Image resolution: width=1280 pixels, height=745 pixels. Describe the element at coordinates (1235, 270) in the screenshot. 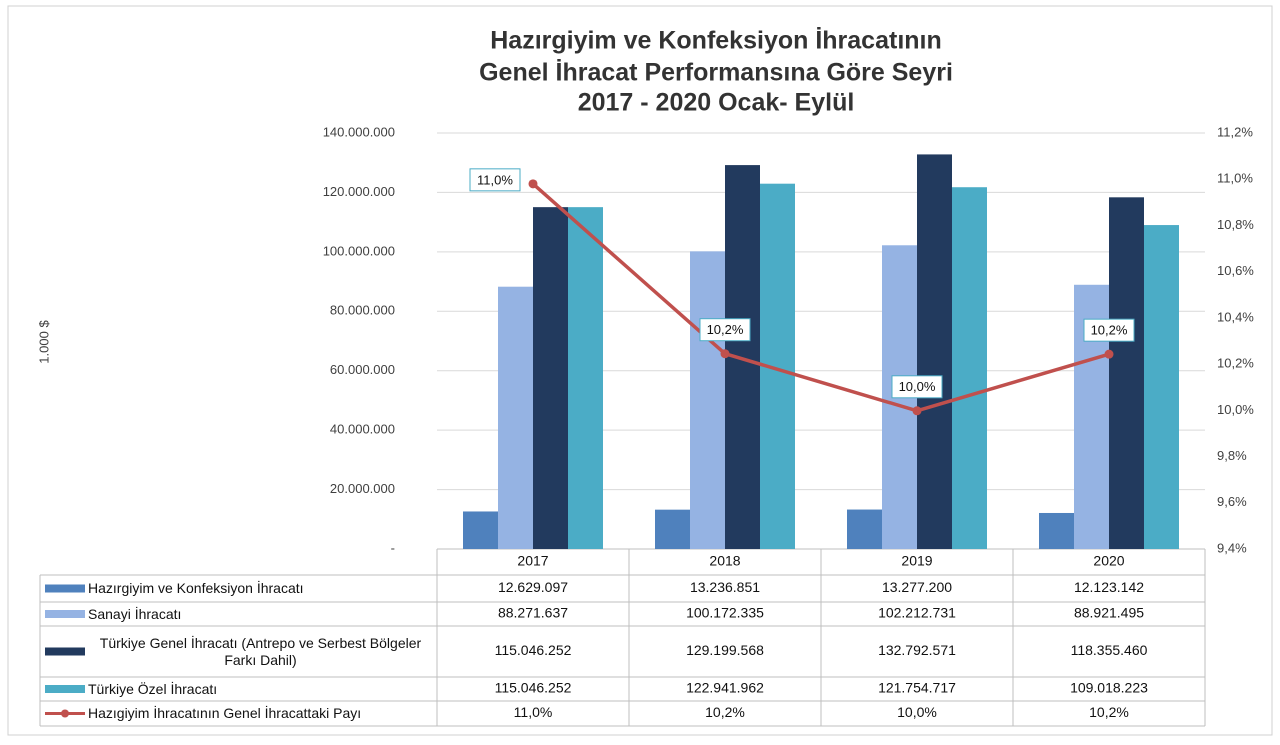

I see `y2-tick-label: 10,6%` at that location.